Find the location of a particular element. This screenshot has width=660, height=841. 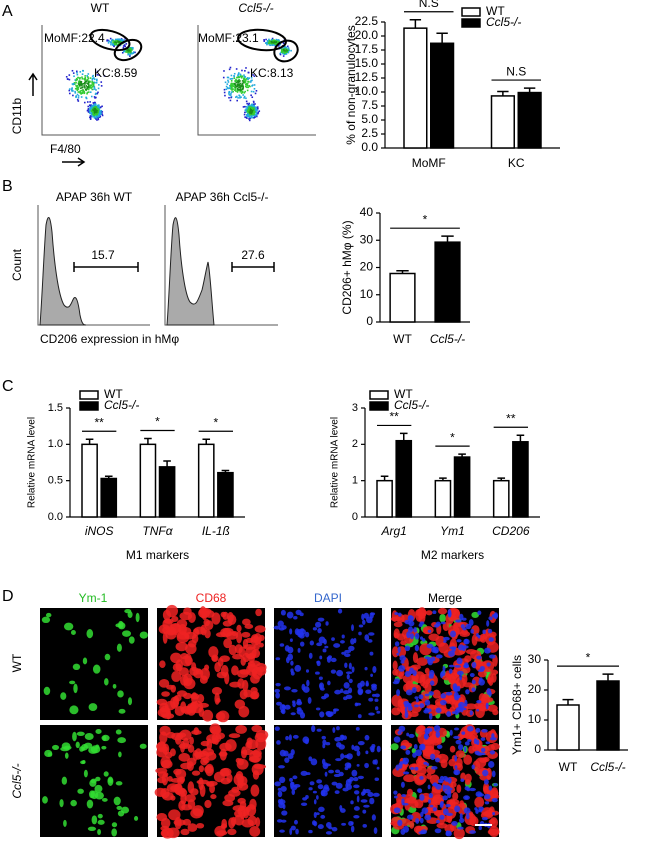

x-tick-label: MoMF is located at coordinates (429, 163).